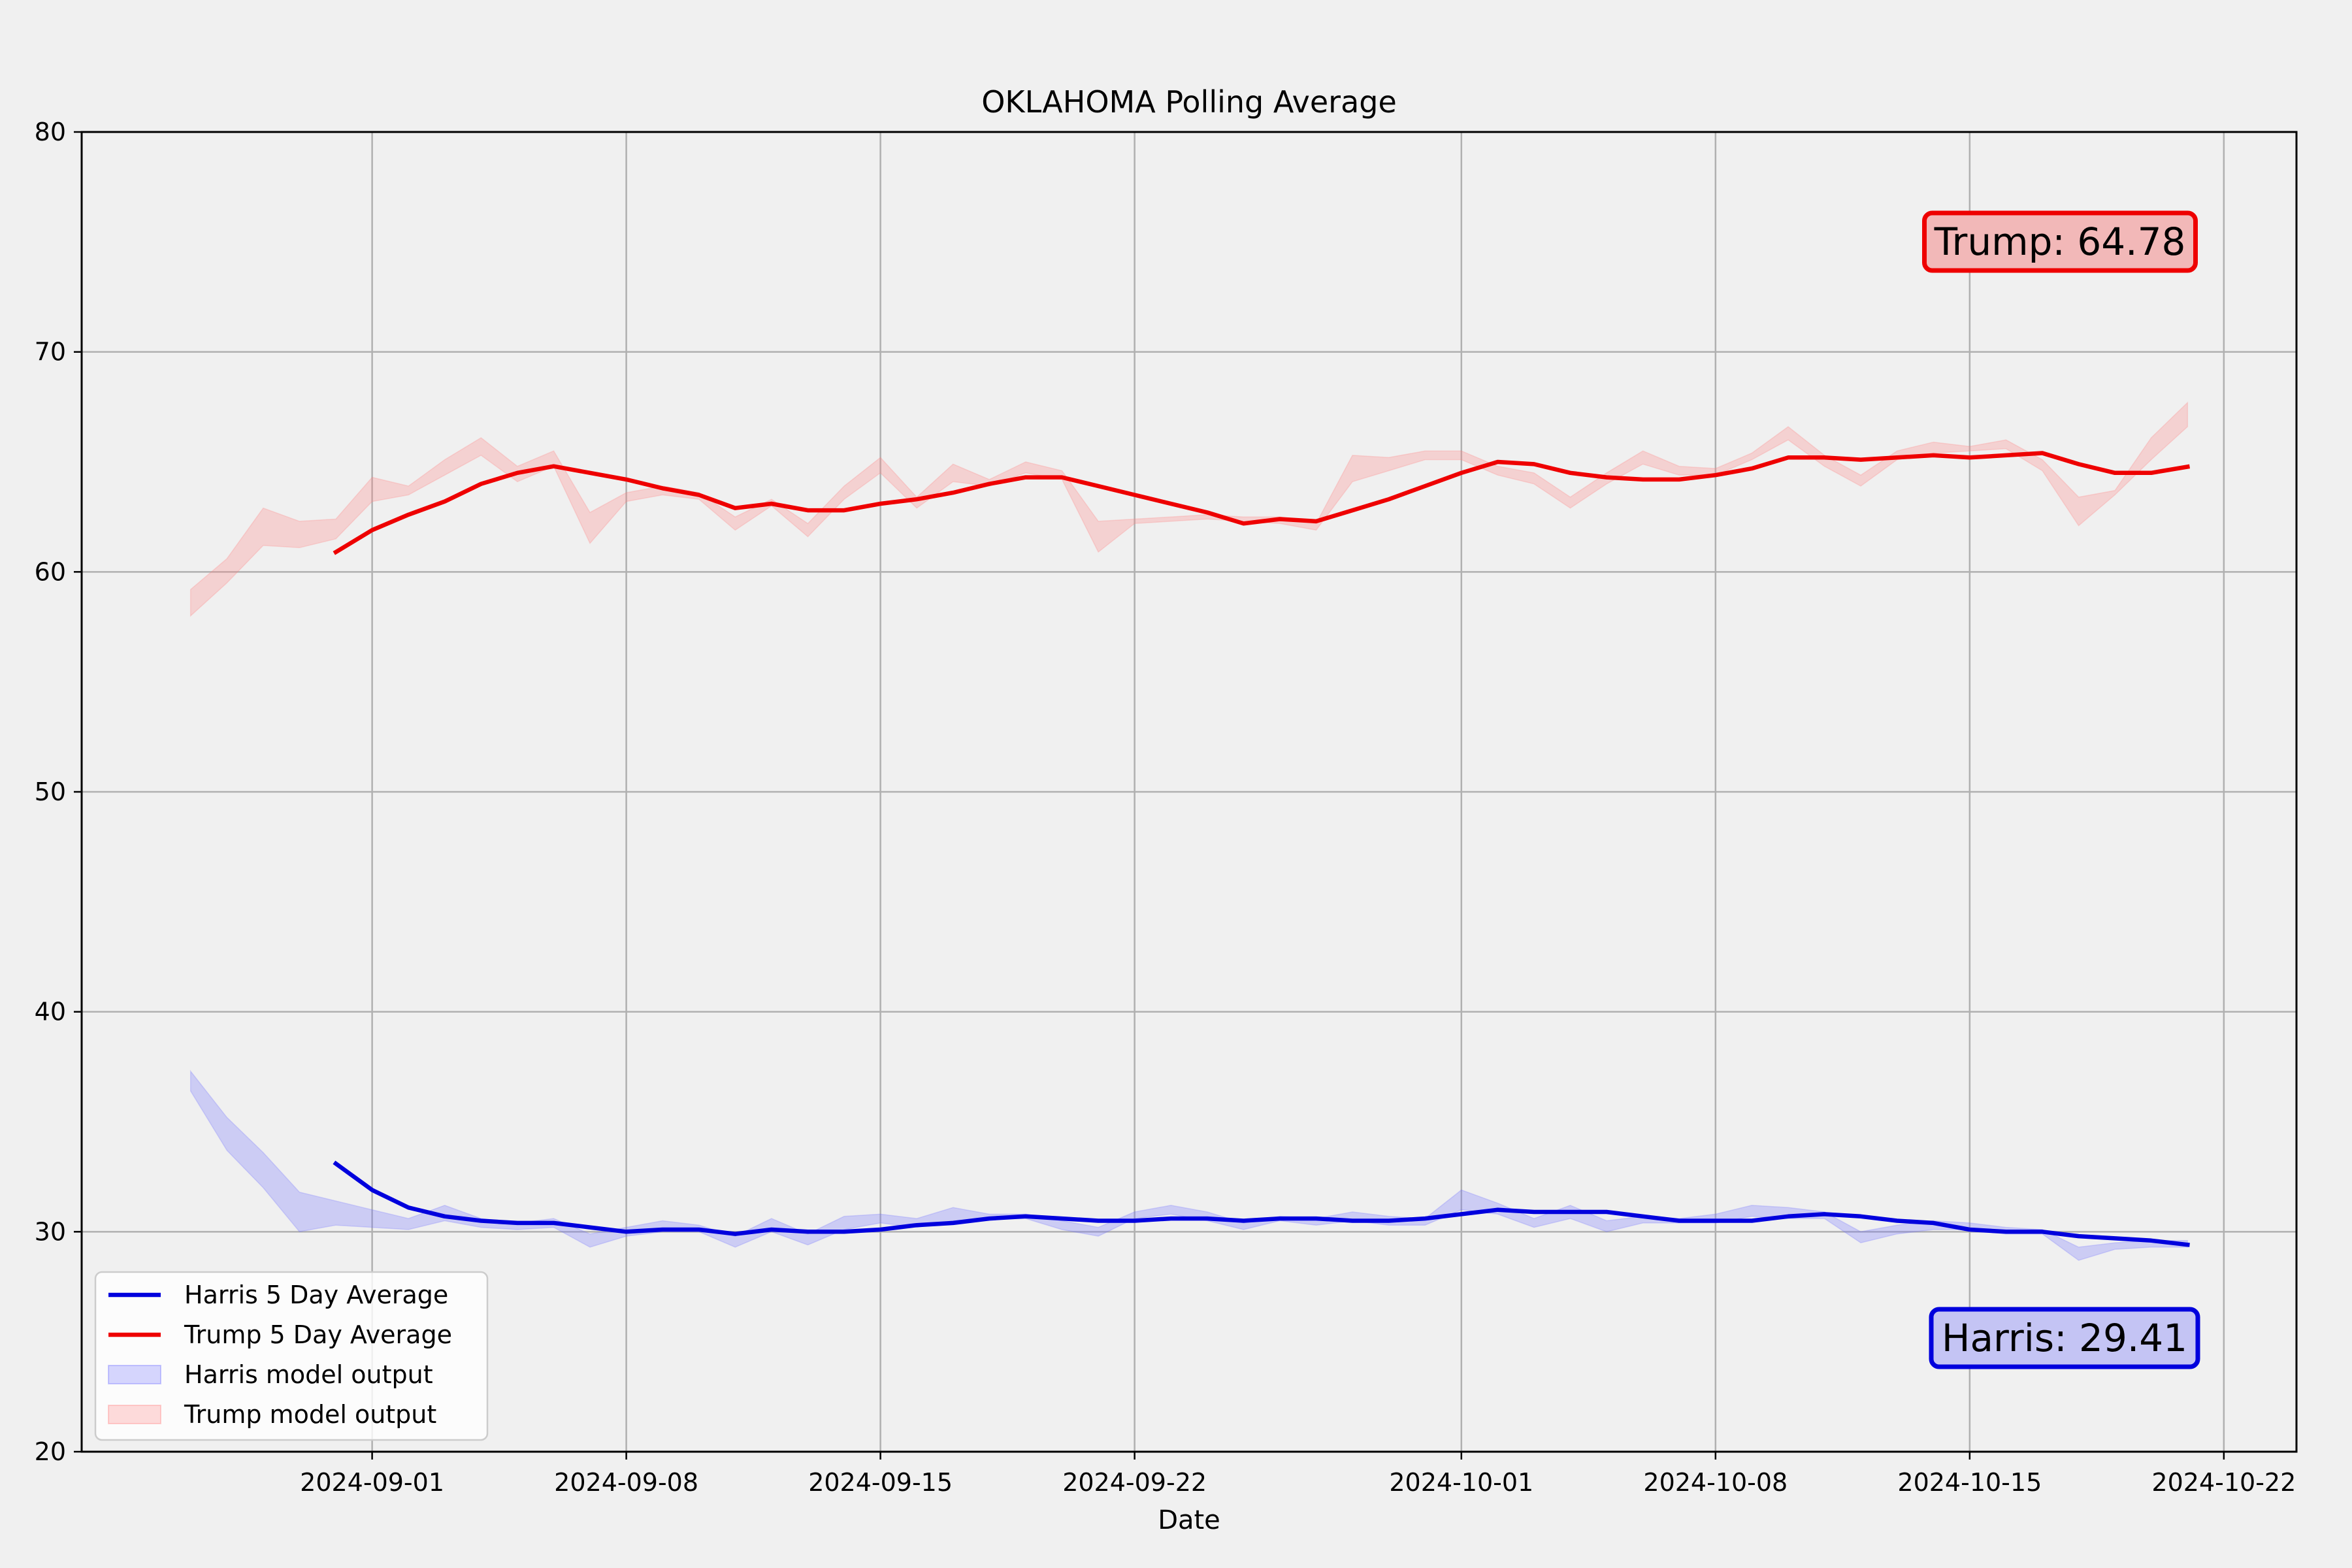  I want to click on x-tick-label: 2024-10-15, so click(1969, 1482).